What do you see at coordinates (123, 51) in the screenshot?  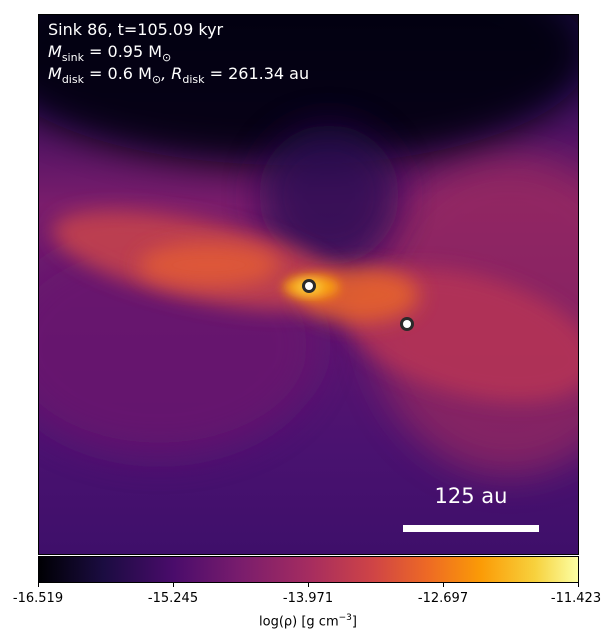 I see `m-sink-value: = 0.95 M` at bounding box center [123, 51].